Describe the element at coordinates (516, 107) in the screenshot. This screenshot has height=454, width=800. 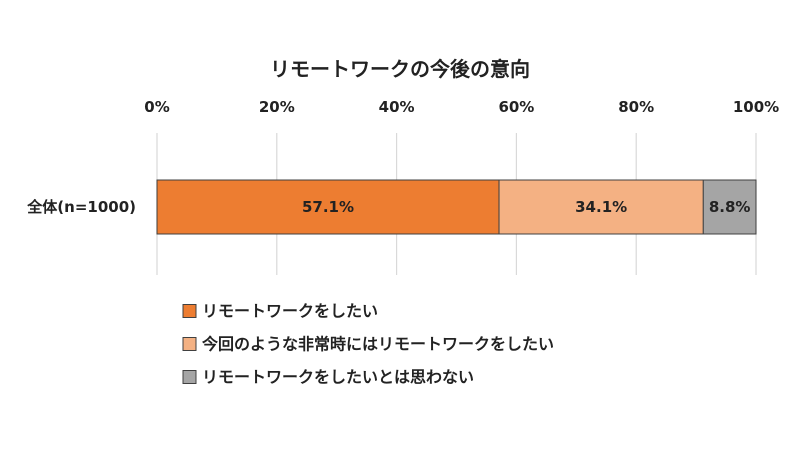
I see `x-tick-label: 60%` at that location.